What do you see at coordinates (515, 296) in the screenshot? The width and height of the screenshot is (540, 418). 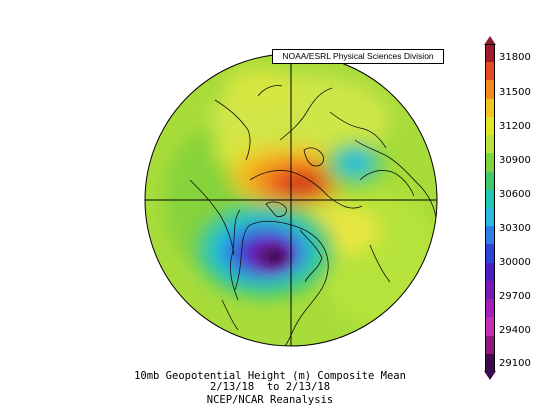 I see `colorbar-tick: 29700` at bounding box center [515, 296].